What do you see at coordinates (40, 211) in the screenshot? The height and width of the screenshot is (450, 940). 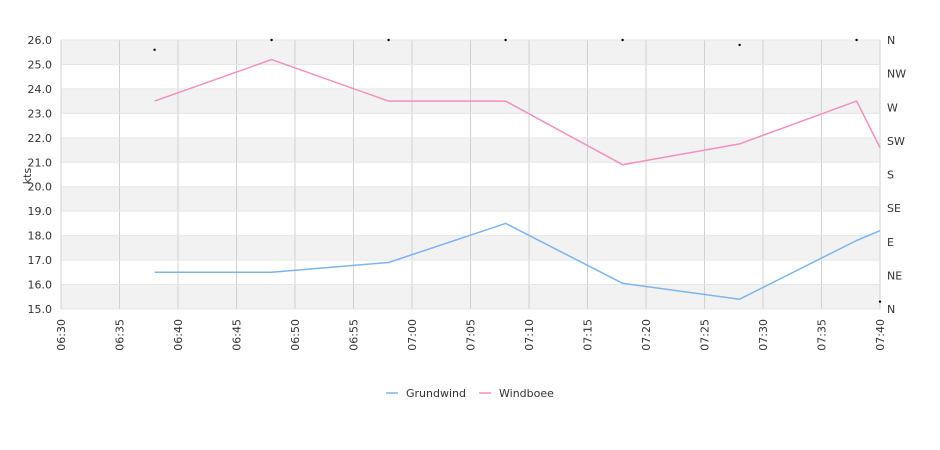 I see `y-tick-label: 19.0` at bounding box center [40, 211].